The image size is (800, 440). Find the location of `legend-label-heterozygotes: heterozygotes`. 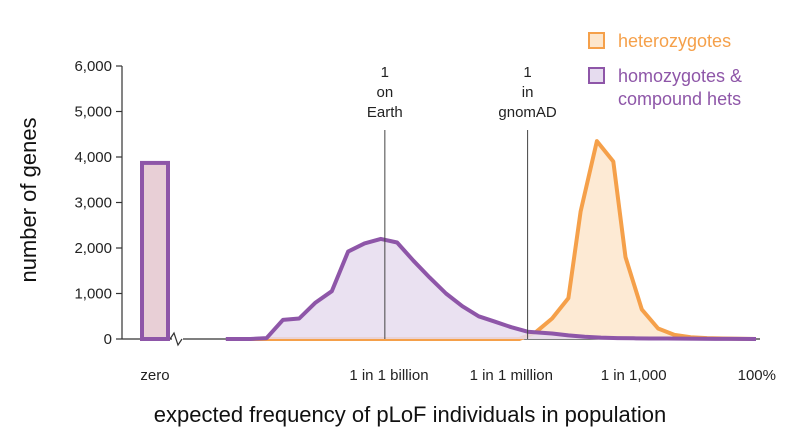

legend-label-heterozygotes: heterozygotes is located at coordinates (674, 41).